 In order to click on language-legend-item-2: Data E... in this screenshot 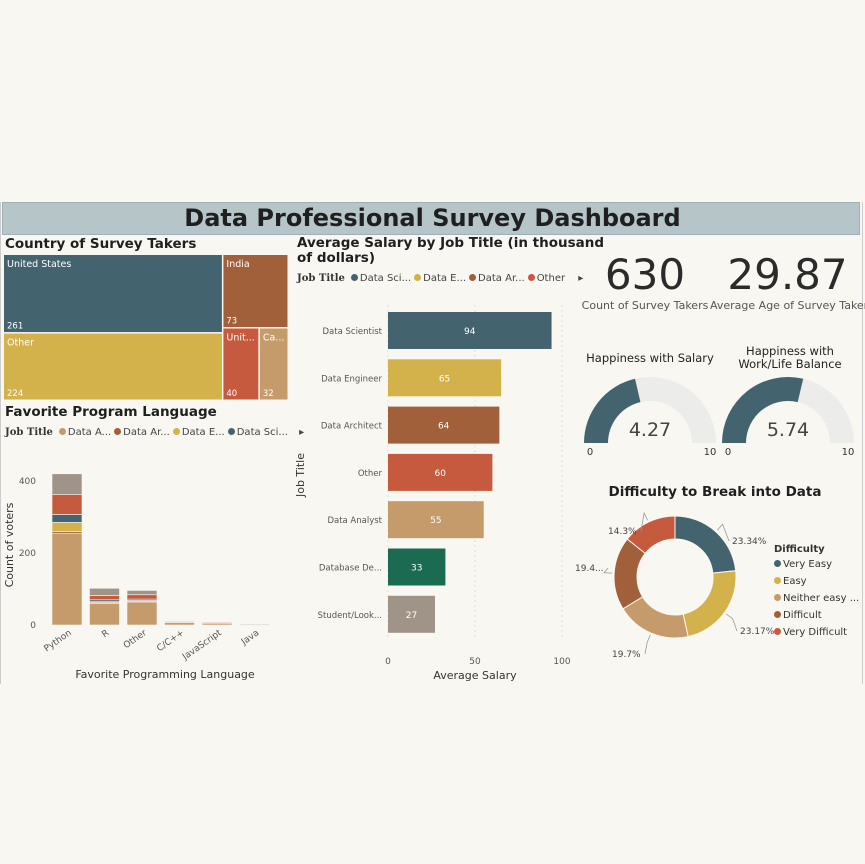, I will do `click(197, 432)`.